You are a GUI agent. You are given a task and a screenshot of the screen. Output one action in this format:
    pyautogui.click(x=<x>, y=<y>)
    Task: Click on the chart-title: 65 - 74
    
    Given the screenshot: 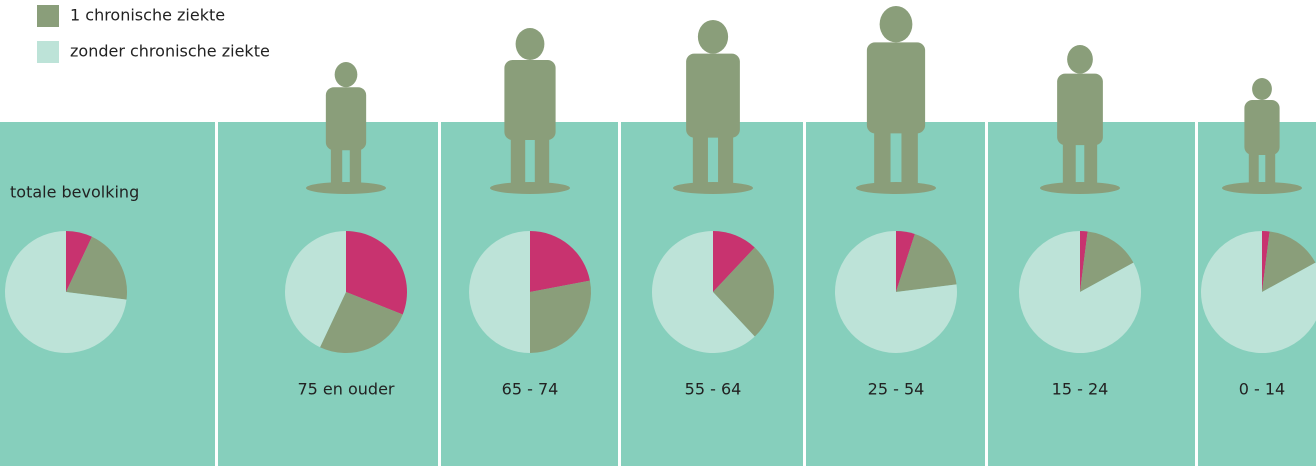 What is the action you would take?
    pyautogui.click(x=530, y=389)
    